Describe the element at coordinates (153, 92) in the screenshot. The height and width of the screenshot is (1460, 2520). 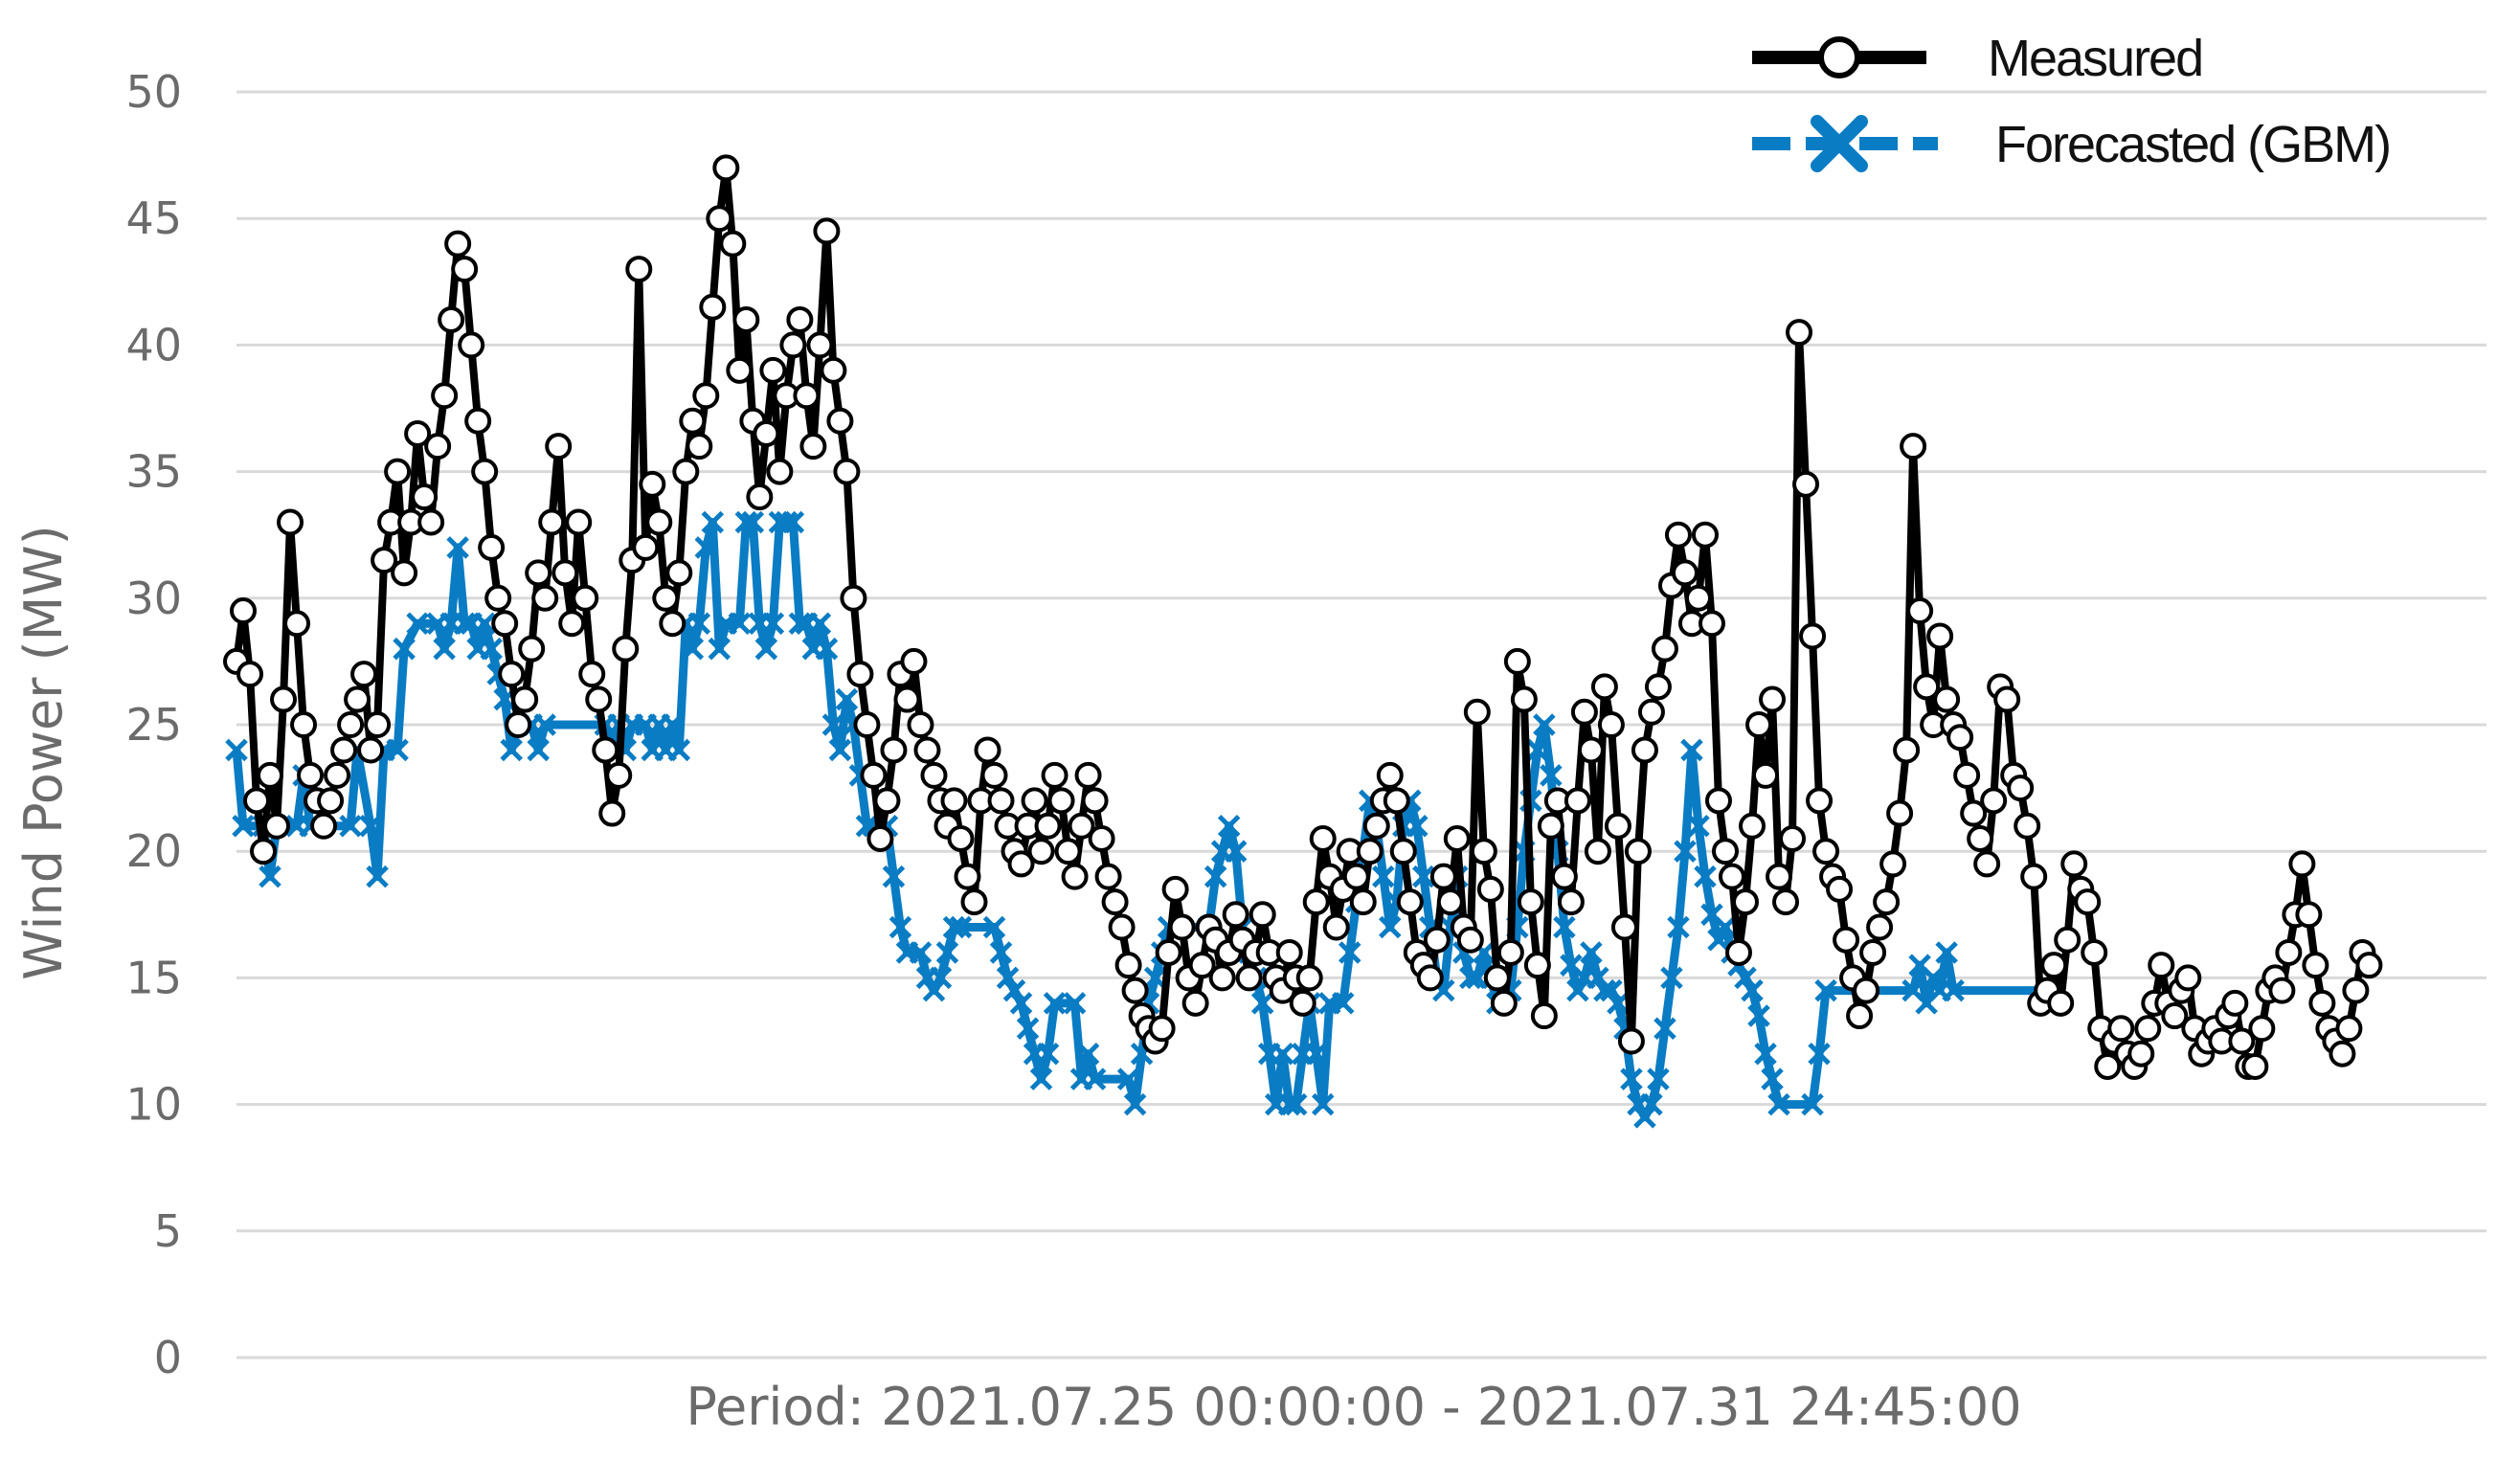
I see `y-tick-label-50: 50` at that location.